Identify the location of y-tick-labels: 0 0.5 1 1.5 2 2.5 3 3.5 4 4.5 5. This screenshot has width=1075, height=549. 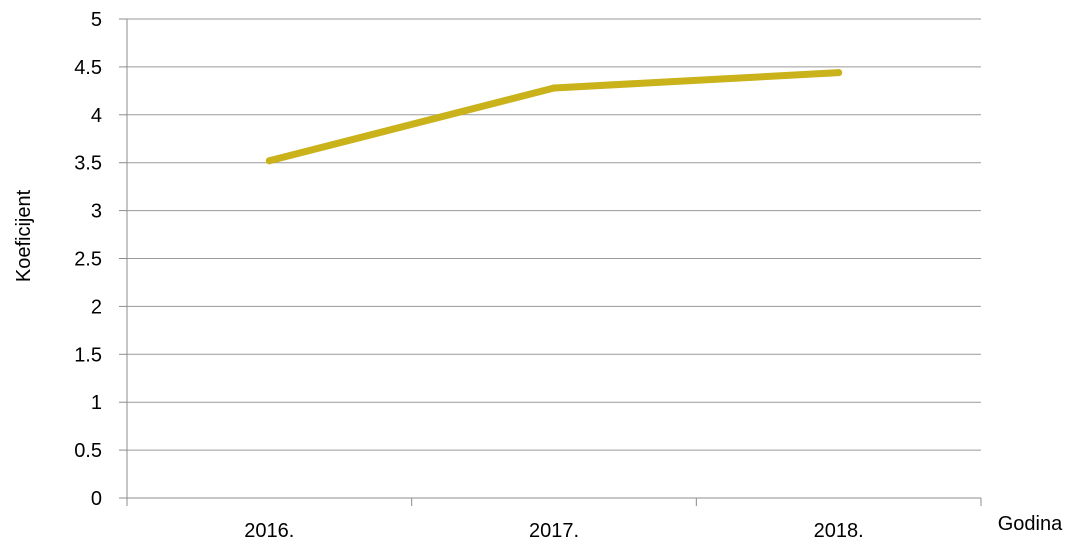
(88, 259).